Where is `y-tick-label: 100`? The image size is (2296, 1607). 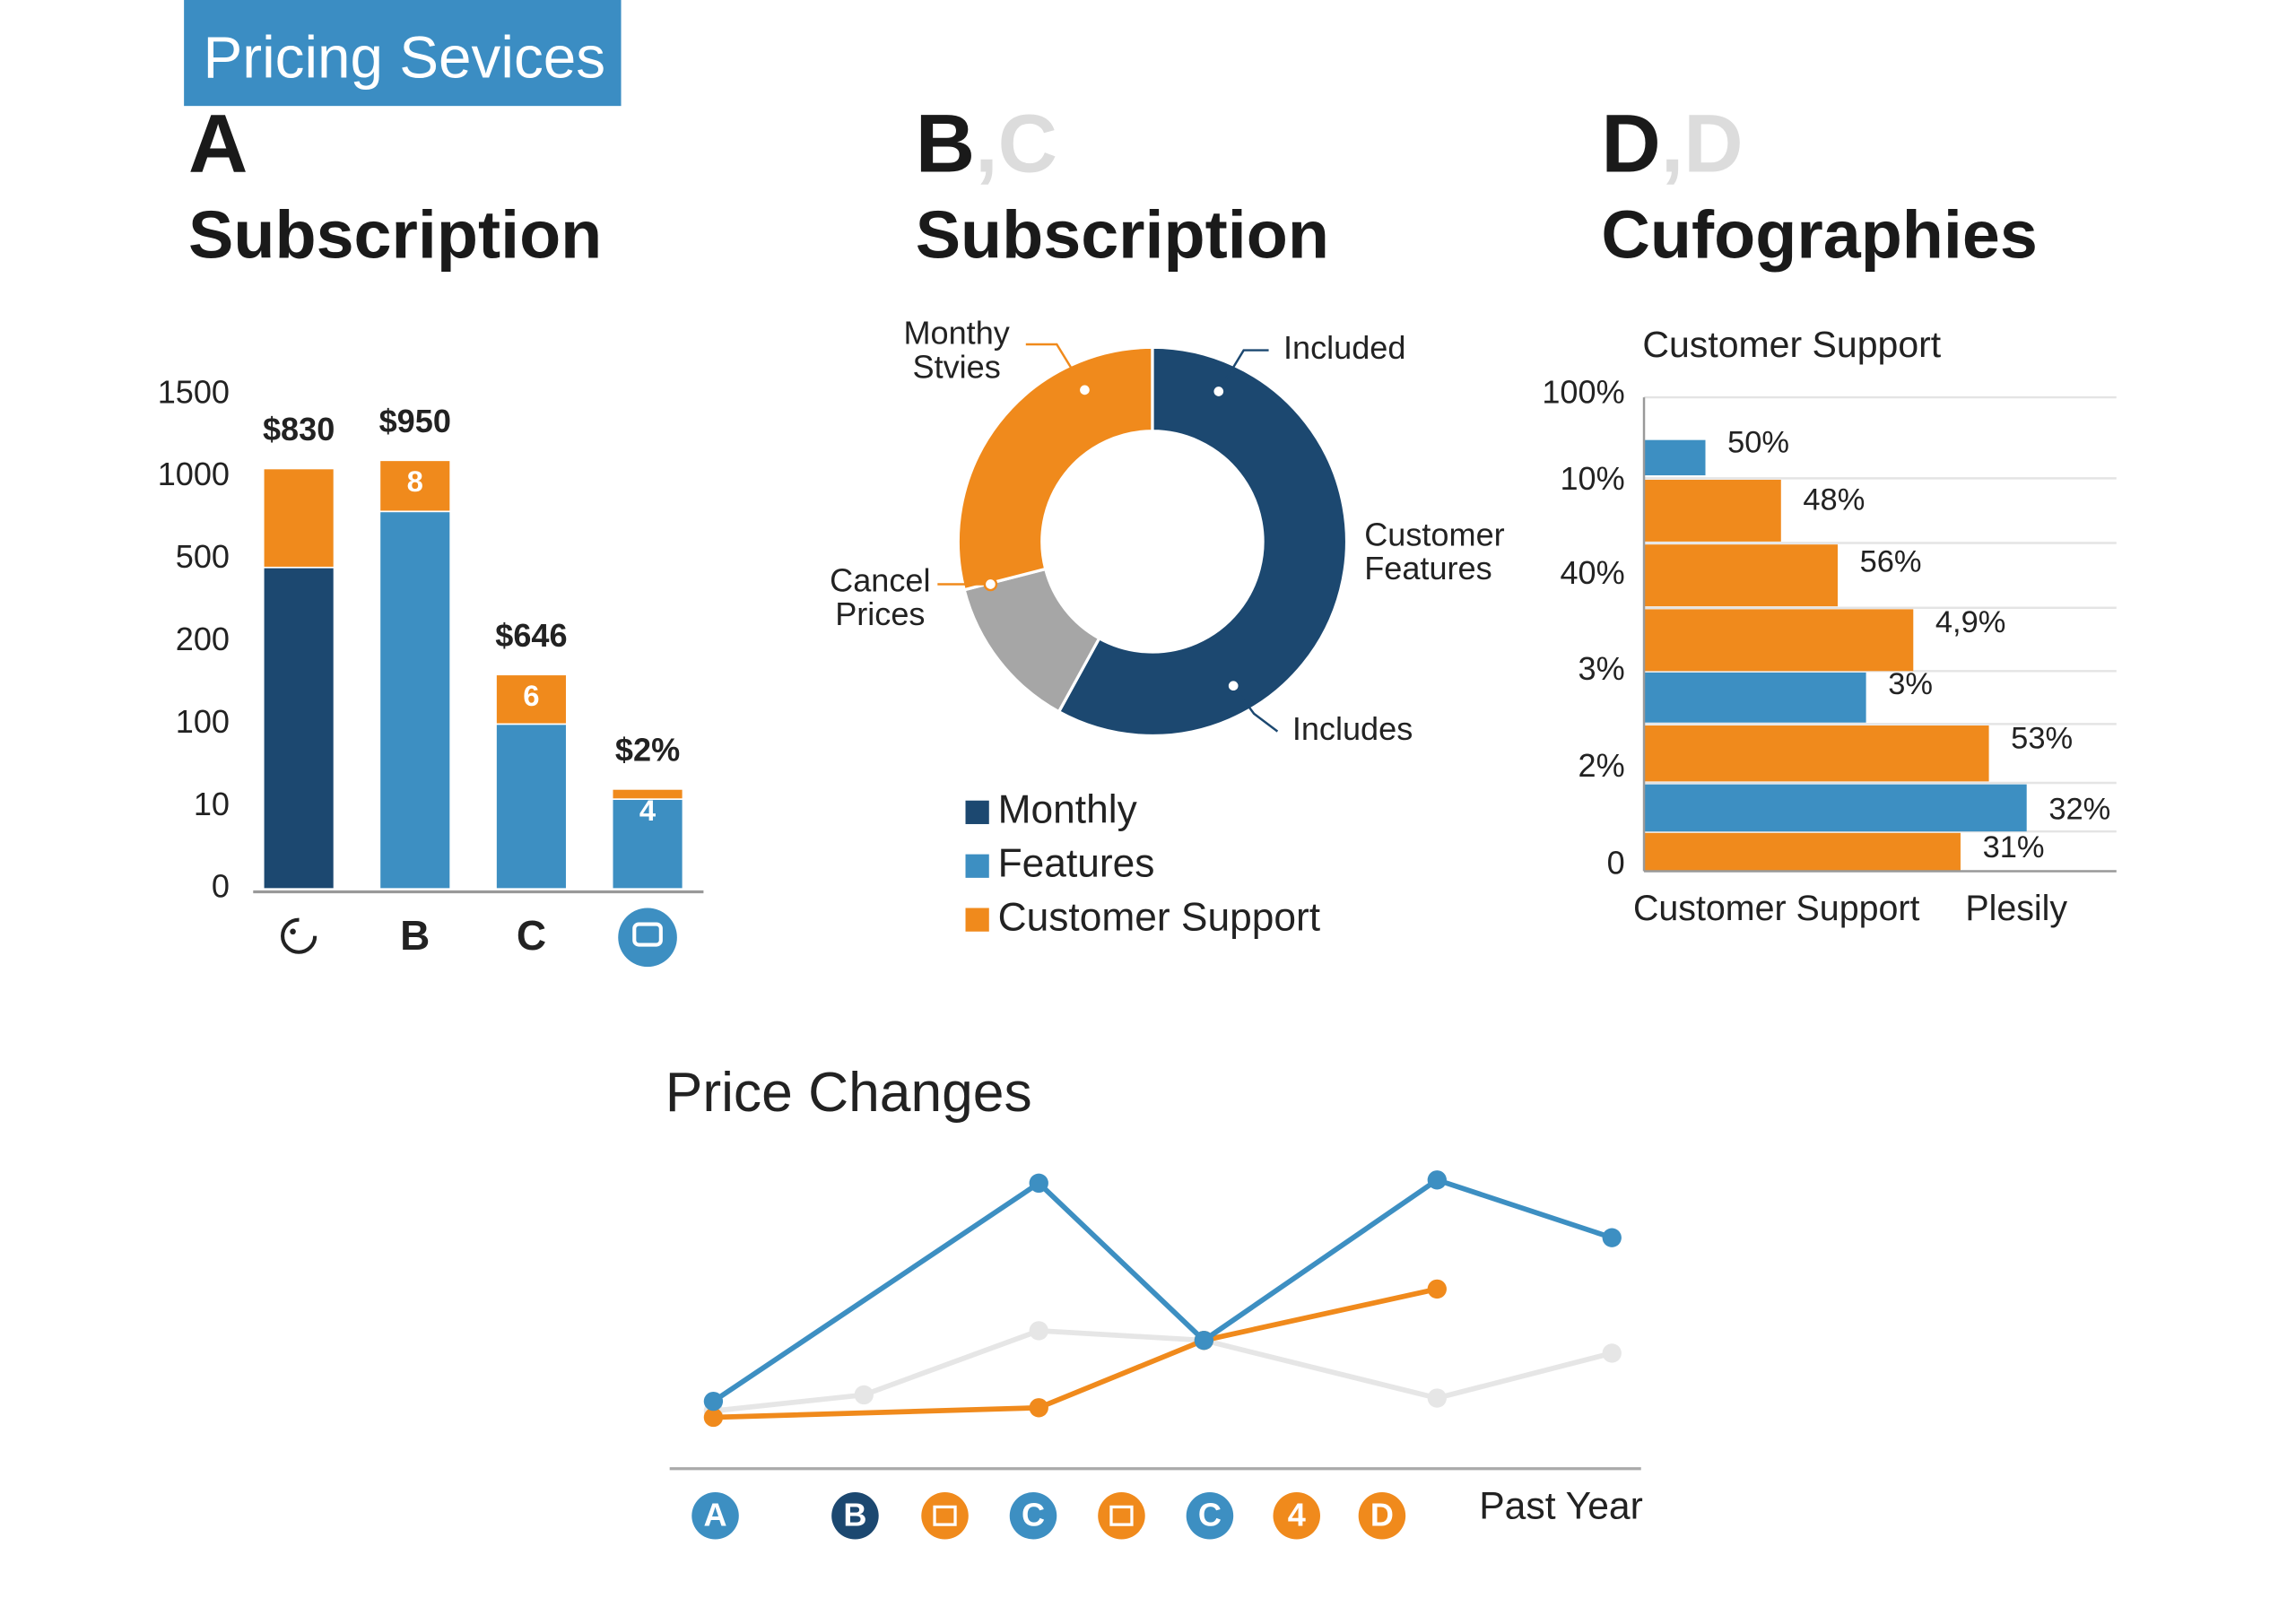
y-tick-label: 100 is located at coordinates (203, 722).